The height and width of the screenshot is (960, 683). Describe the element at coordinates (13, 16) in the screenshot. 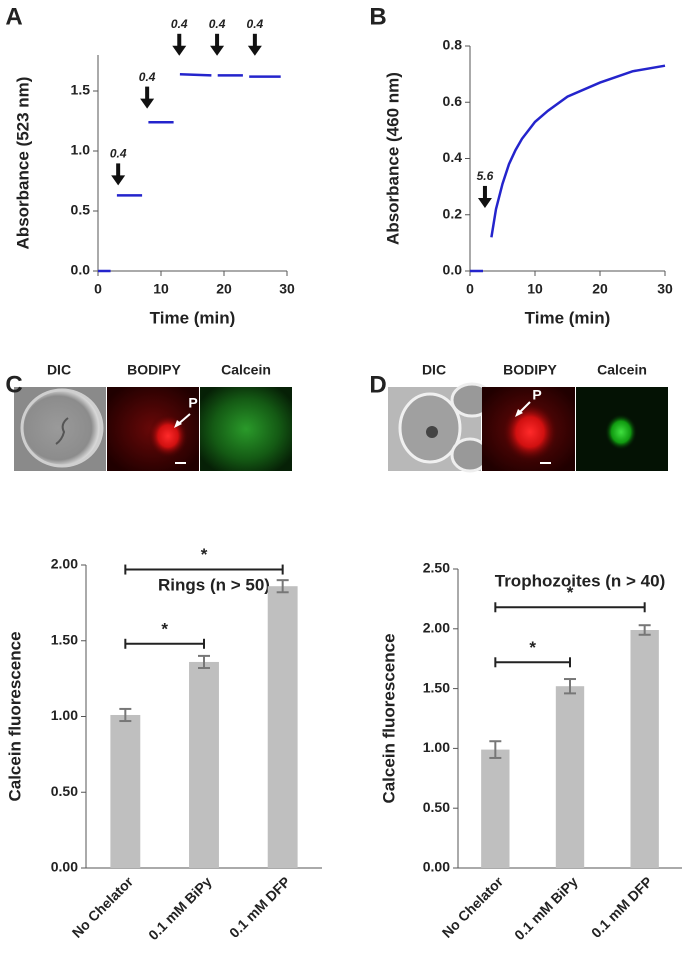

I see `panel-label: A` at that location.